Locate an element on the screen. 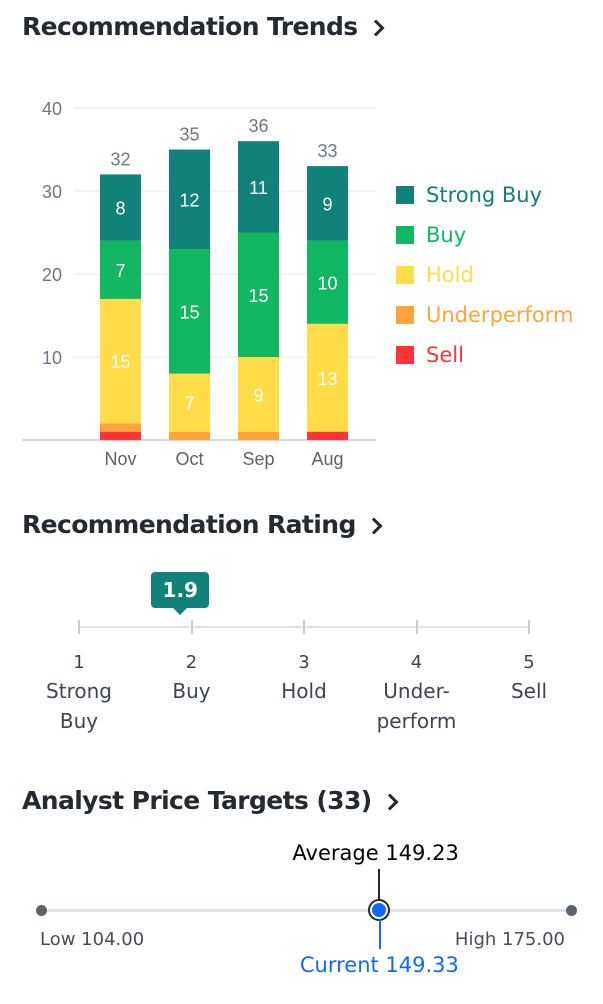  legend-label: Hold is located at coordinates (450, 275).